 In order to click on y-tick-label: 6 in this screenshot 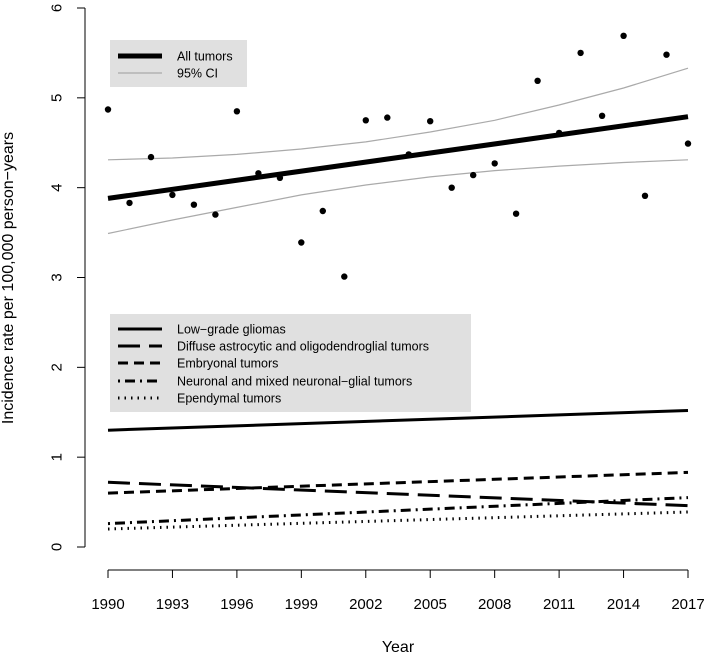, I will do `click(56, 8)`.